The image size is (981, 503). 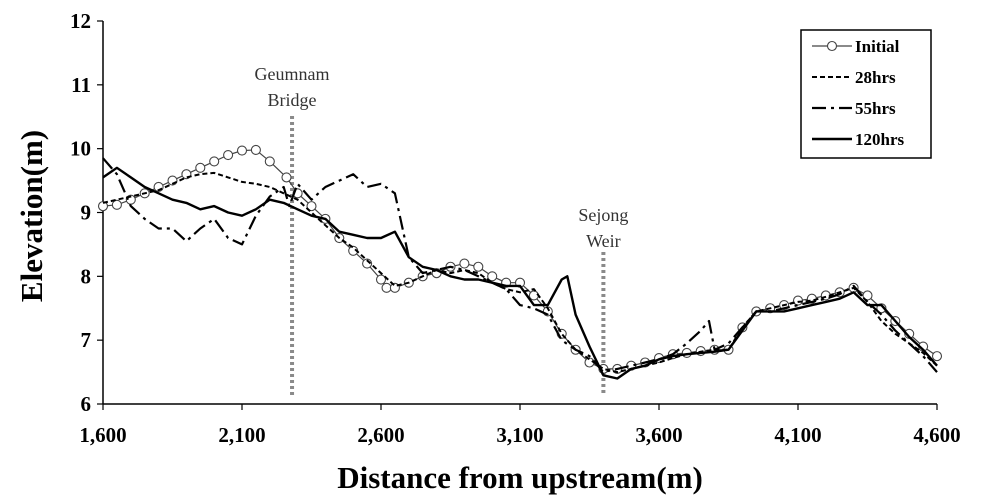 I want to click on legend-label-28hrs: 28hrs, so click(x=875, y=77).